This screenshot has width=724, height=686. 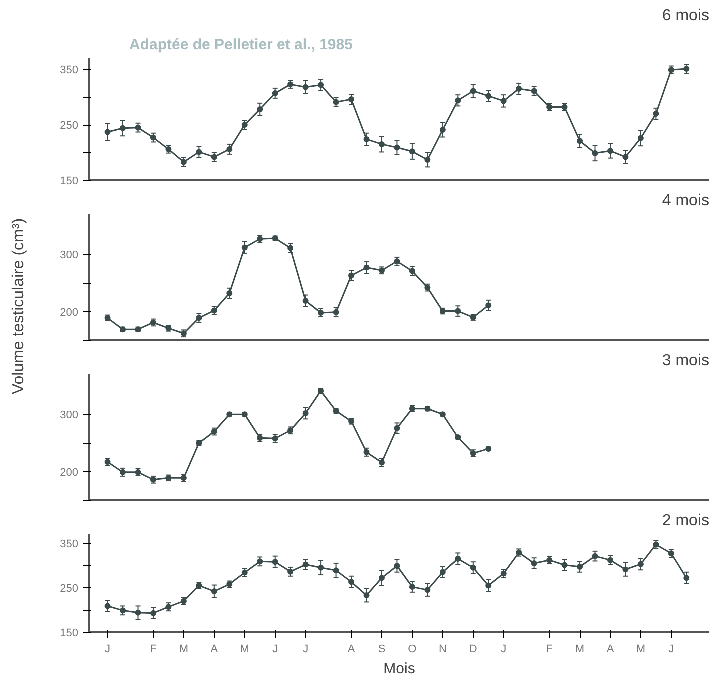 I want to click on x-tick-label: N, so click(x=442, y=650).